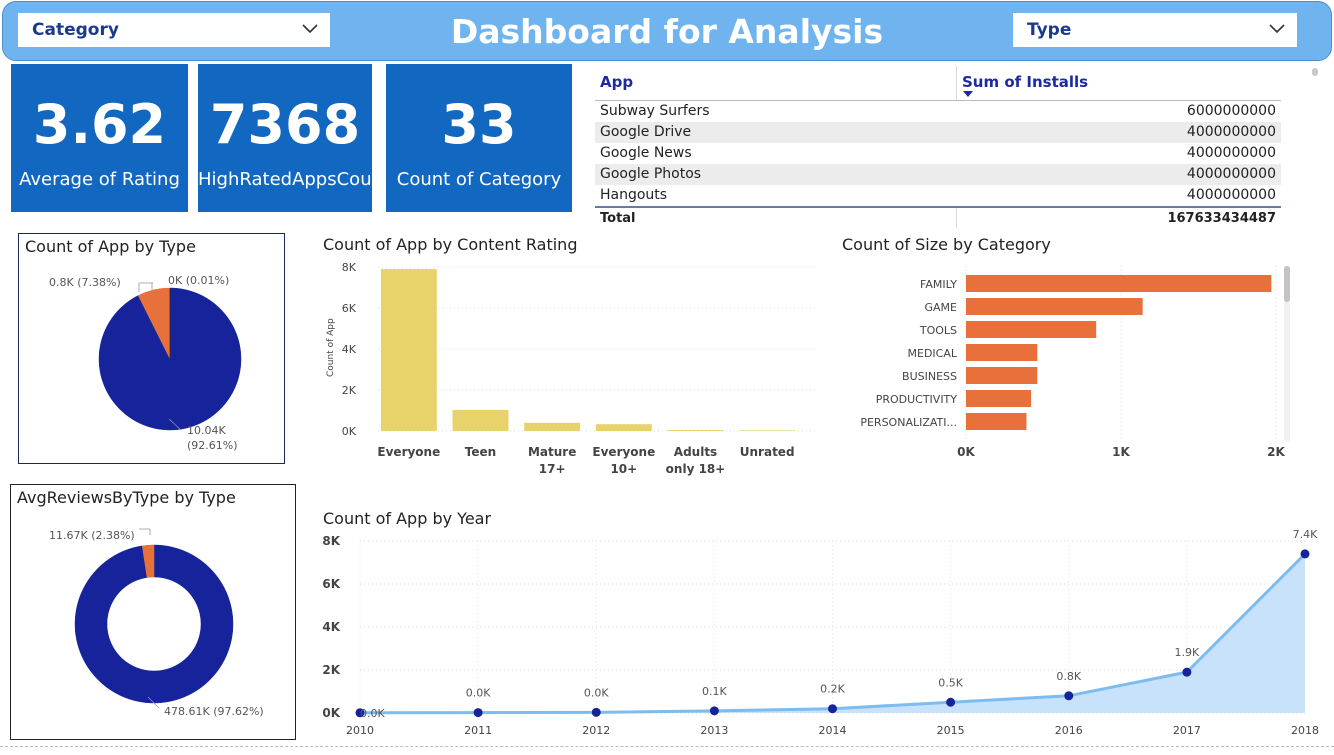 The image size is (1334, 755). What do you see at coordinates (938, 174) in the screenshot?
I see `table-row: Google Photos 4000000000` at bounding box center [938, 174].